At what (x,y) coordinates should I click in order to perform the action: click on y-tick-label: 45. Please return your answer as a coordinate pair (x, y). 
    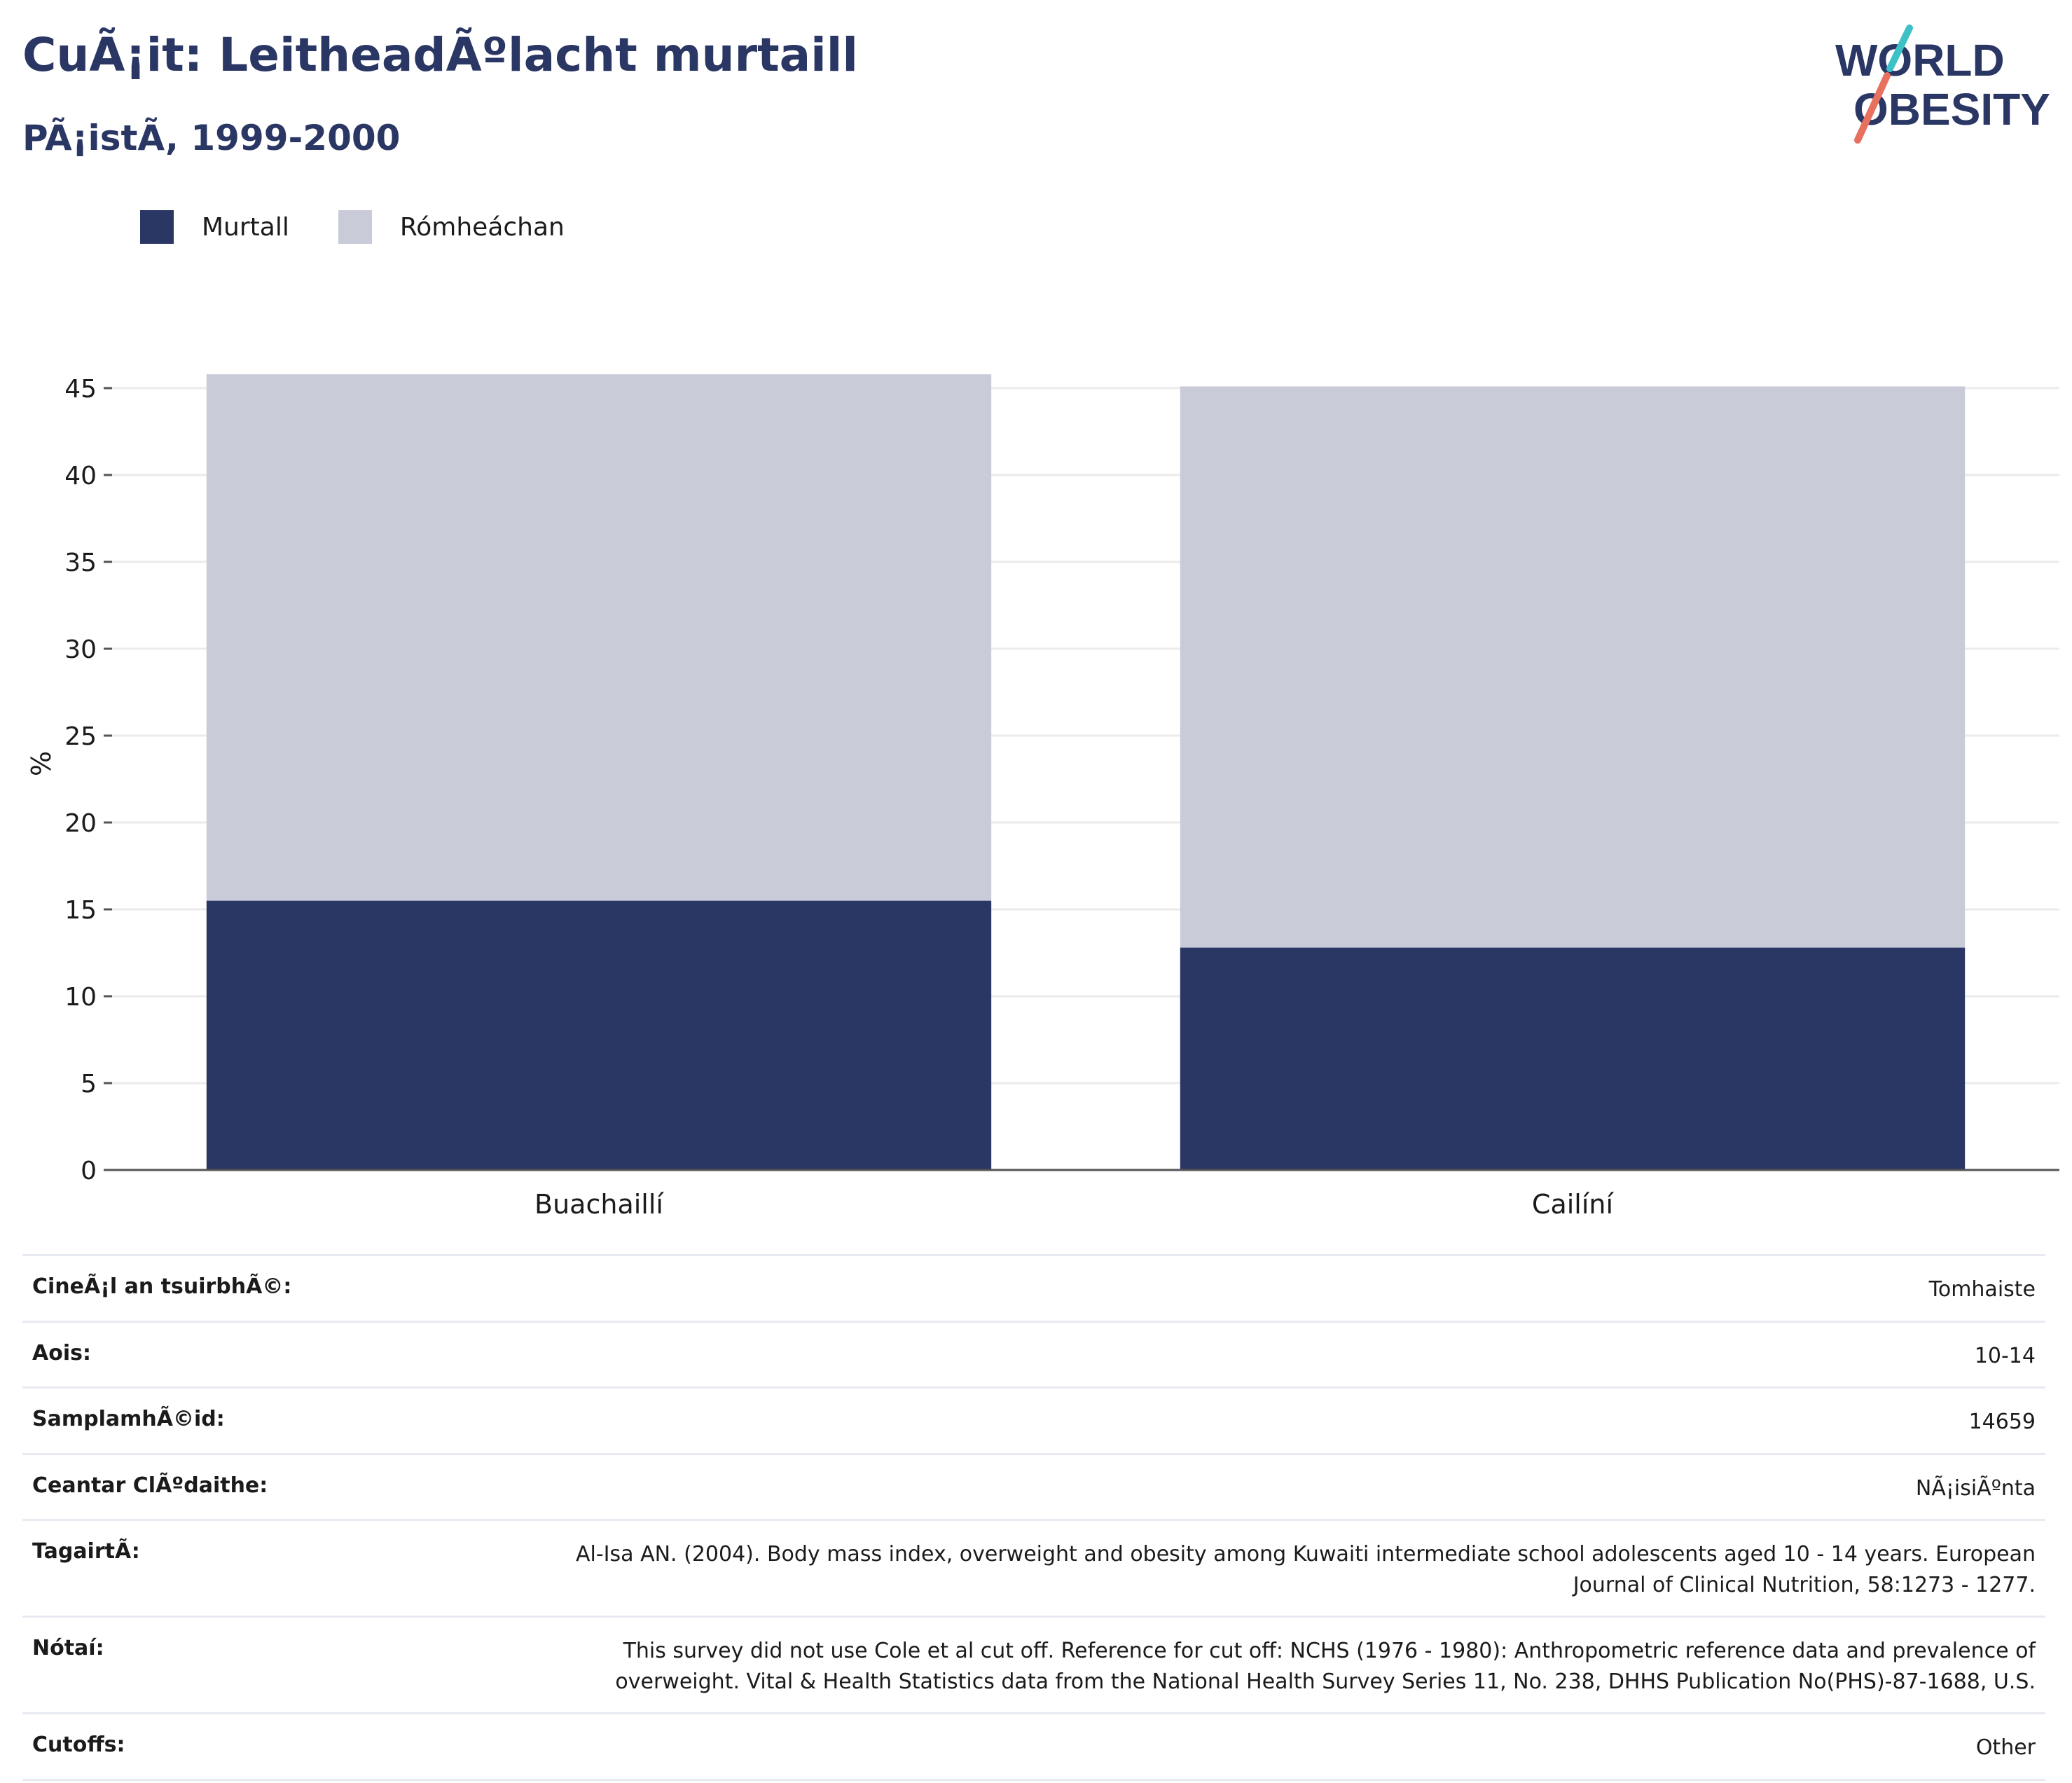
    Looking at the image, I should click on (81, 389).